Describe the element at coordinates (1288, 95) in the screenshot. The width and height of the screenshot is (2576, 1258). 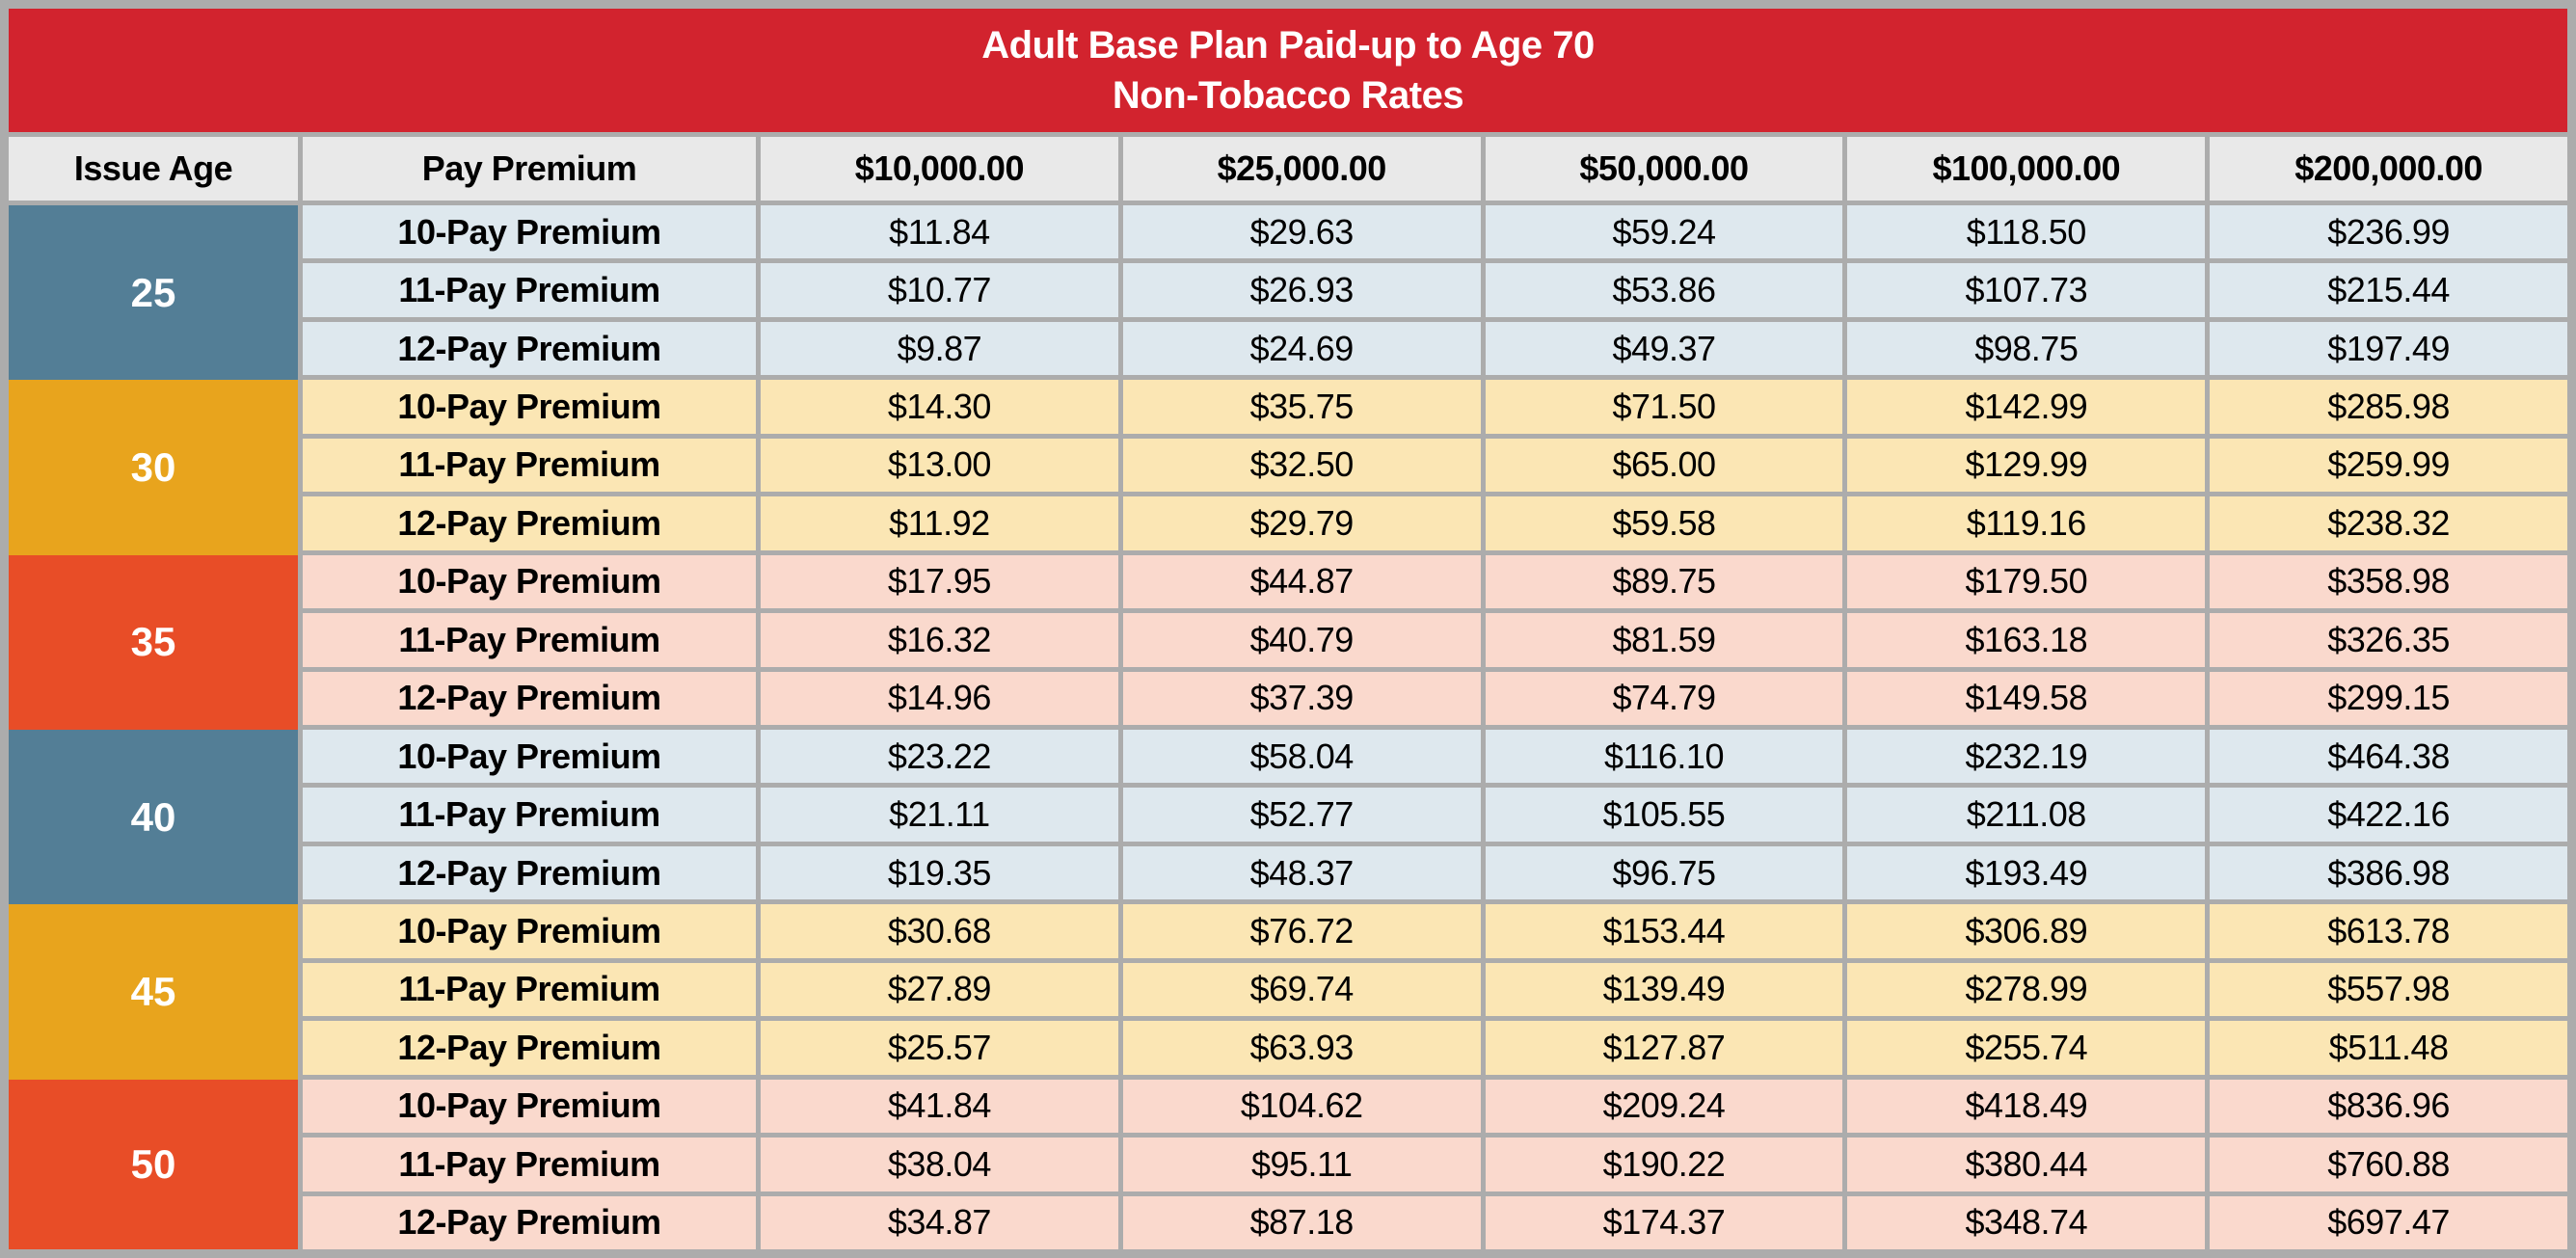
I see `rate-class-subtitle: Non-Tobacco Rates` at that location.